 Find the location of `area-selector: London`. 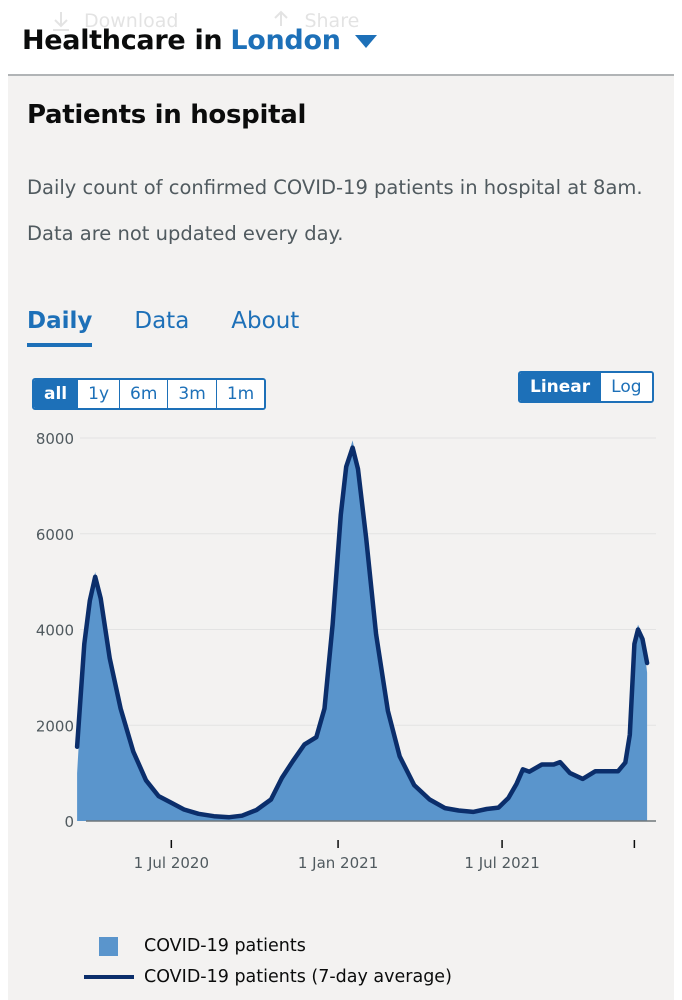

area-selector: London is located at coordinates (303, 40).